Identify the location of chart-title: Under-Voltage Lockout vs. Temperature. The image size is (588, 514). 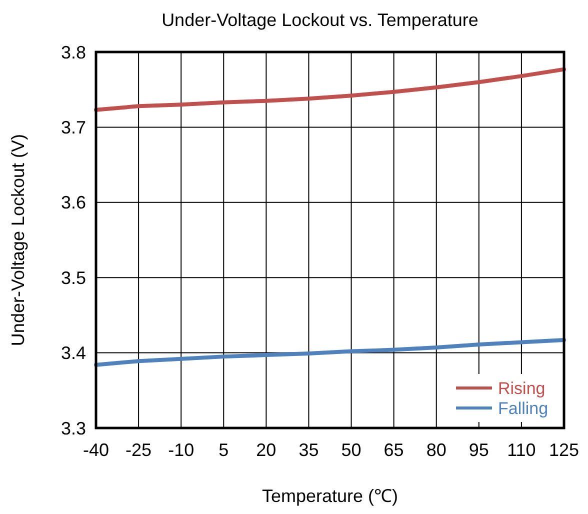
(320, 20).